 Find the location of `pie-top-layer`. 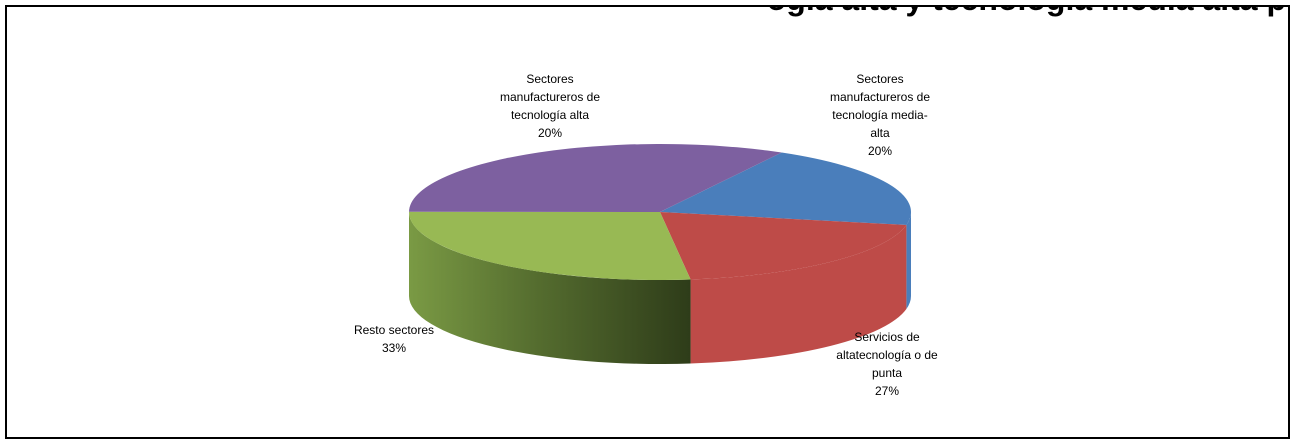

pie-top-layer is located at coordinates (660, 212).